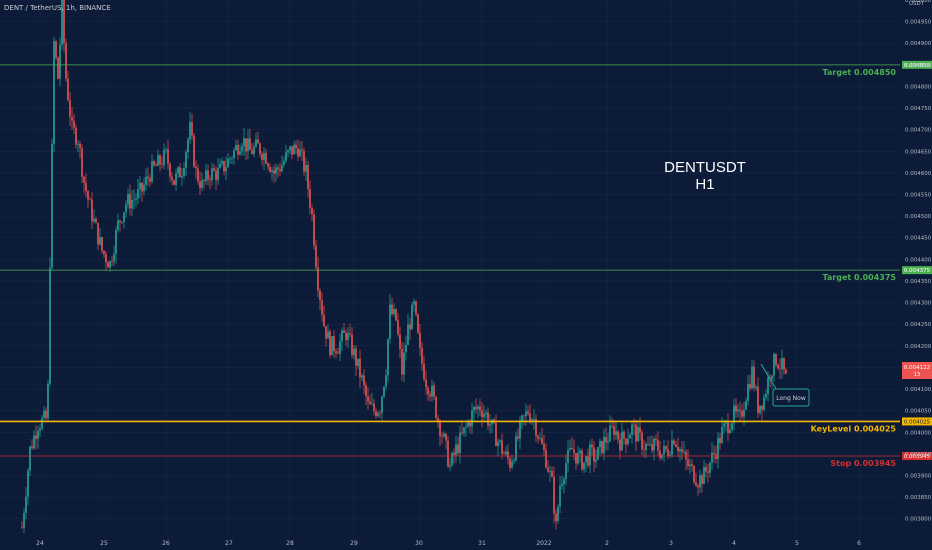 The image size is (932, 550). Describe the element at coordinates (918, 412) in the screenshot. I see `y-tick-label: 0.004050` at that location.